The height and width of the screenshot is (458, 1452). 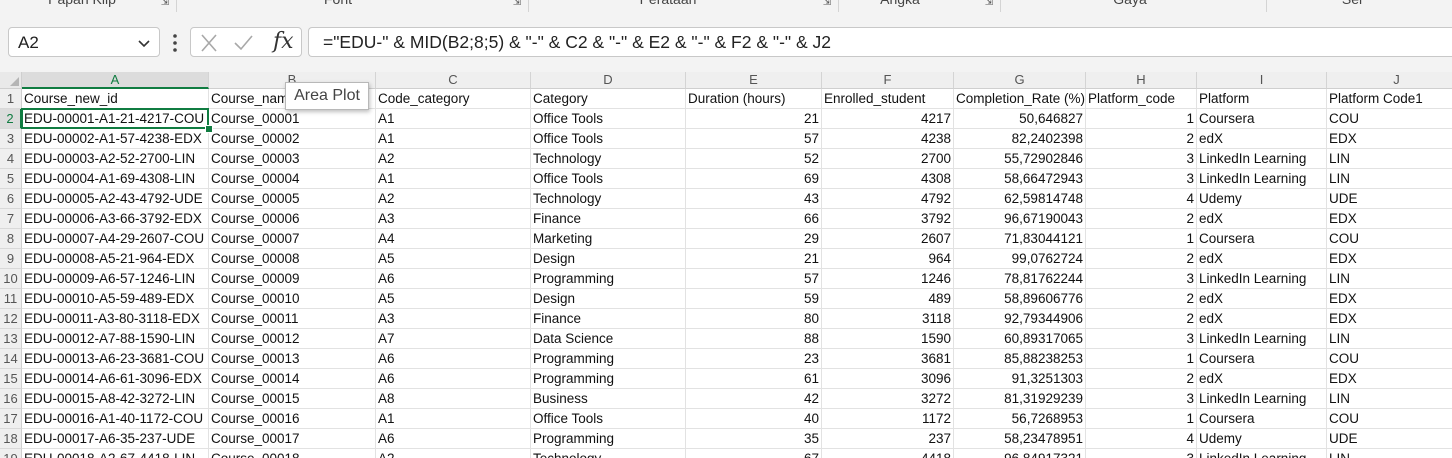 What do you see at coordinates (292, 439) in the screenshot?
I see `table-cell: Course_00017` at bounding box center [292, 439].